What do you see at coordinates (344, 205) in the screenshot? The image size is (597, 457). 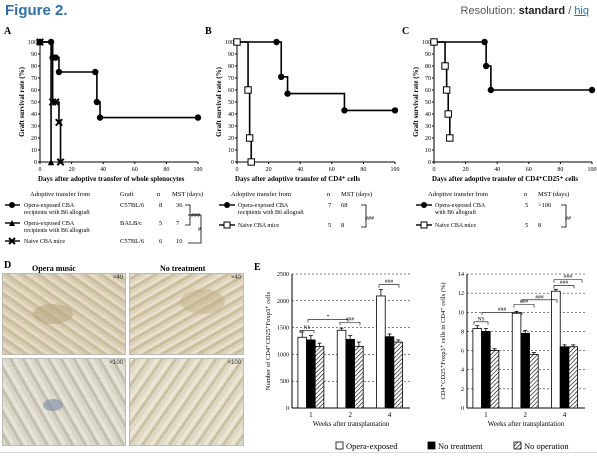 I see `table-cell: 68` at bounding box center [344, 205].